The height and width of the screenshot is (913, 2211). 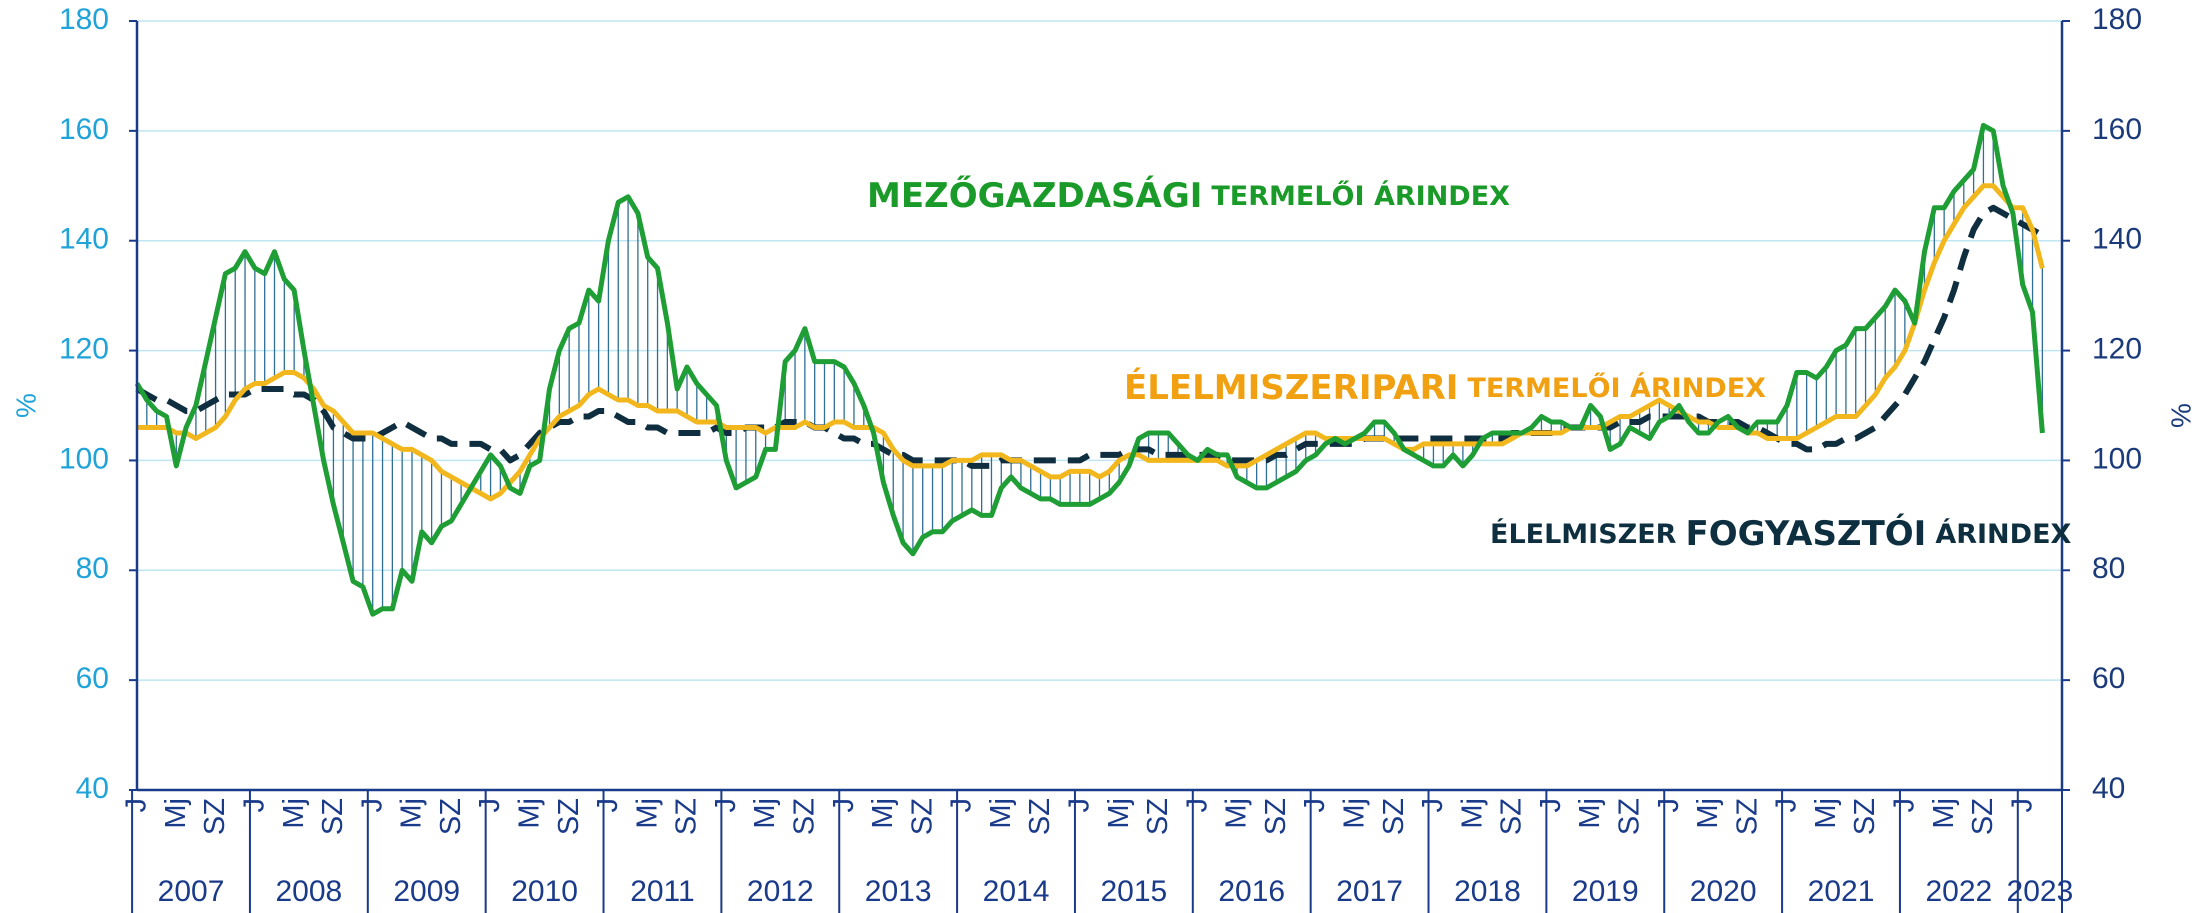 I want to click on y2-axis-title: %, so click(x=2180, y=415).